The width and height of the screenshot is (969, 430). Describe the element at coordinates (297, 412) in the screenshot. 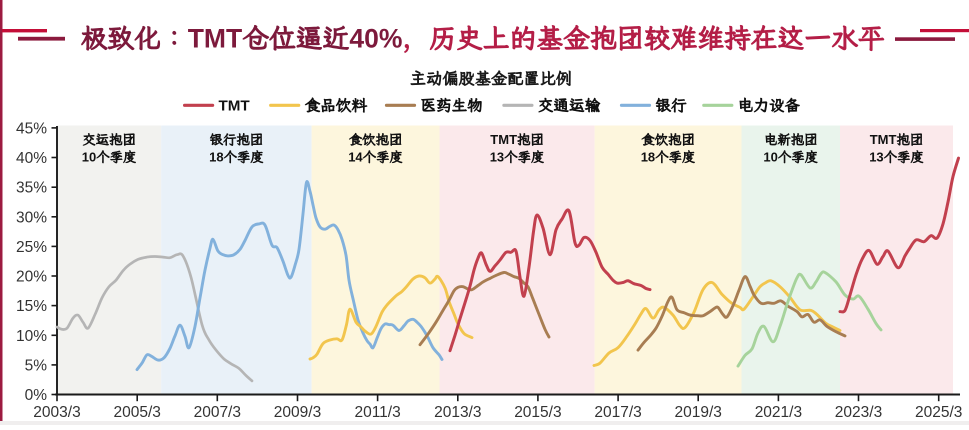

I see `svg-text: 2009/3` at that location.